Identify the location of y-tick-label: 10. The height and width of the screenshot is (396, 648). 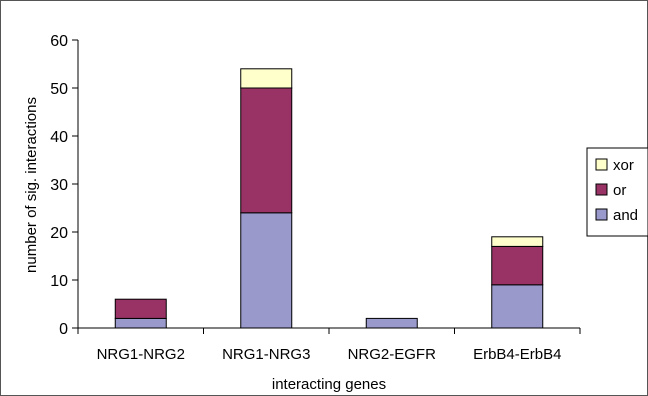
(59, 281).